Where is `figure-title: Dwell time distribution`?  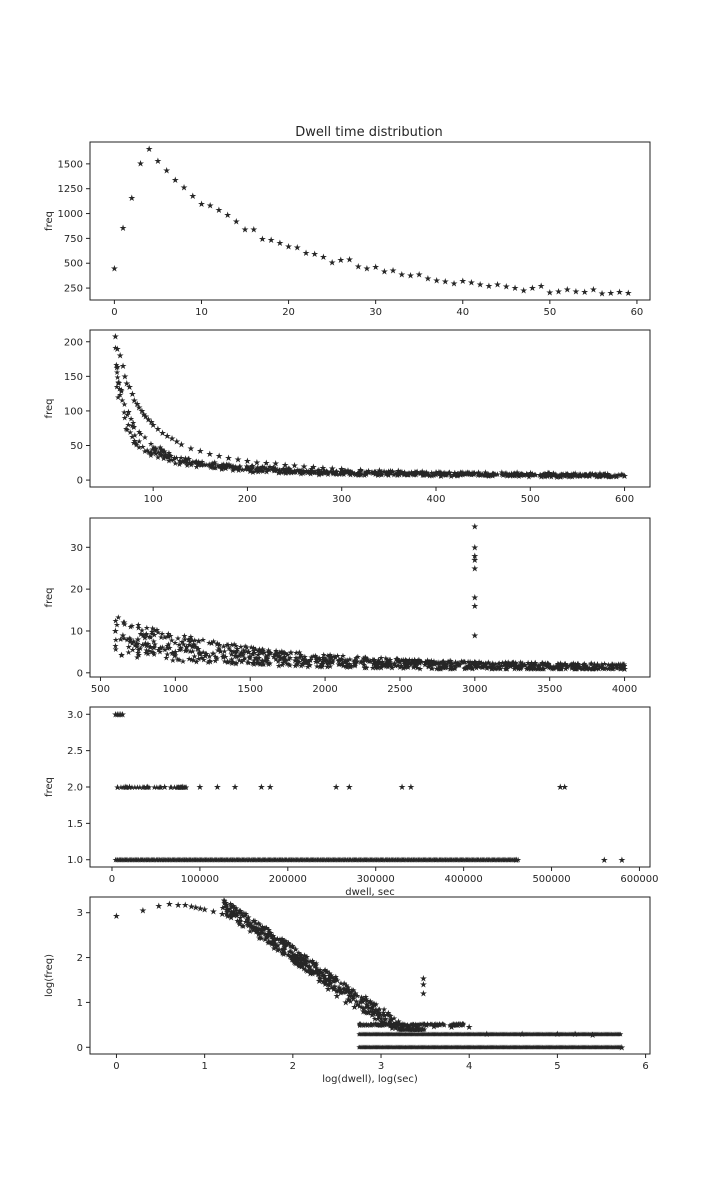
figure-title: Dwell time distribution is located at coordinates (369, 132).